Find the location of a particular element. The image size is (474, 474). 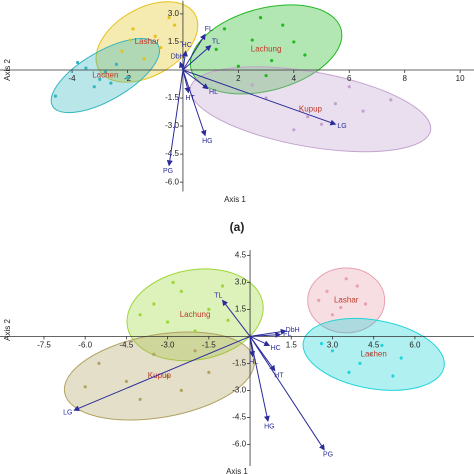

y-tick-label: -4.5 is located at coordinates (239, 417).